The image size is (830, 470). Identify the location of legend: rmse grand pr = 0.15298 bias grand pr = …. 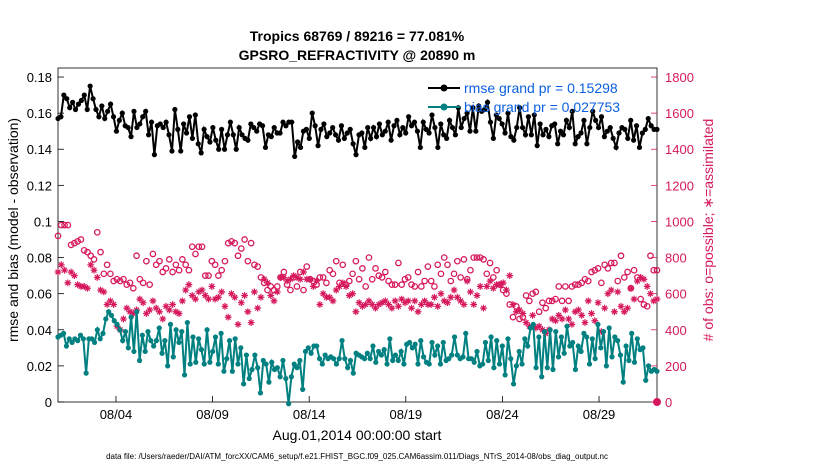
(524, 97).